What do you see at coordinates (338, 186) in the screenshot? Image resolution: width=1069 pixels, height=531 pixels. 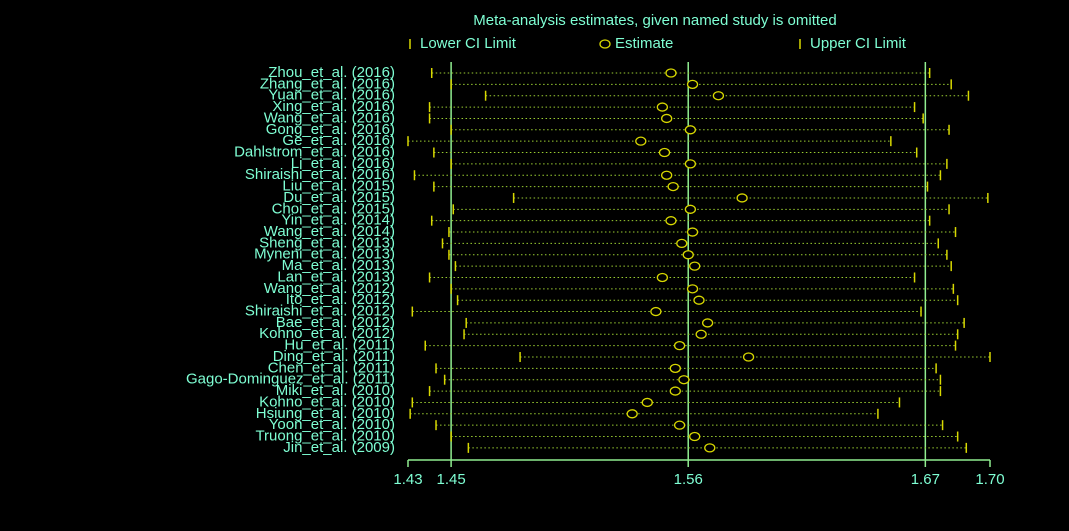 I see `study-label: Liu_et_al. (2015)` at bounding box center [338, 186].